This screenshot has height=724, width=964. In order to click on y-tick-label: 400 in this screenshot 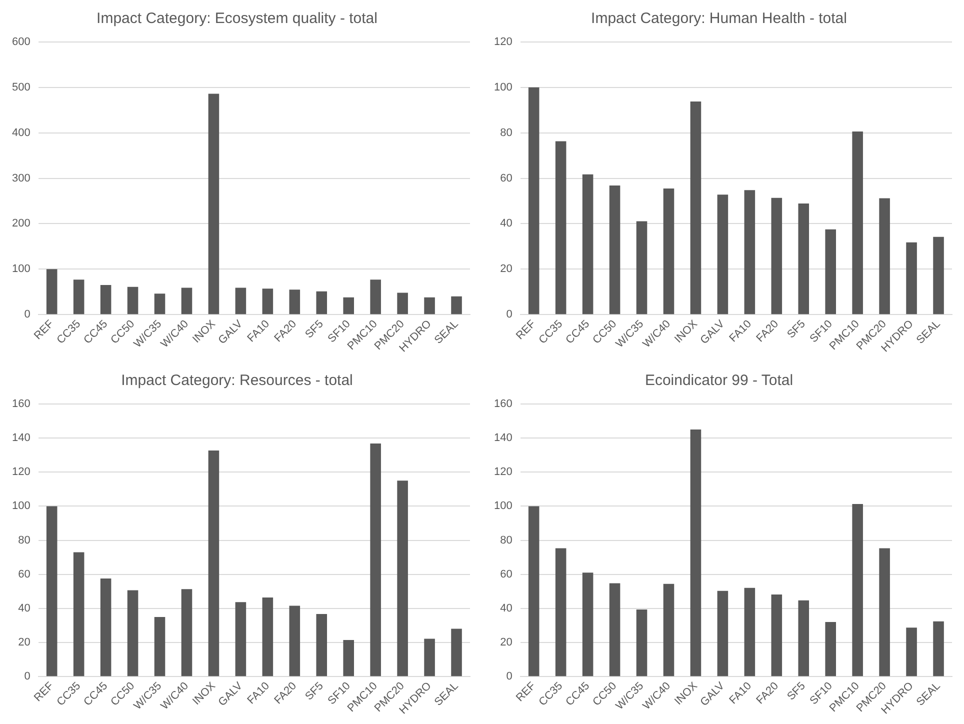, I will do `click(21, 132)`.